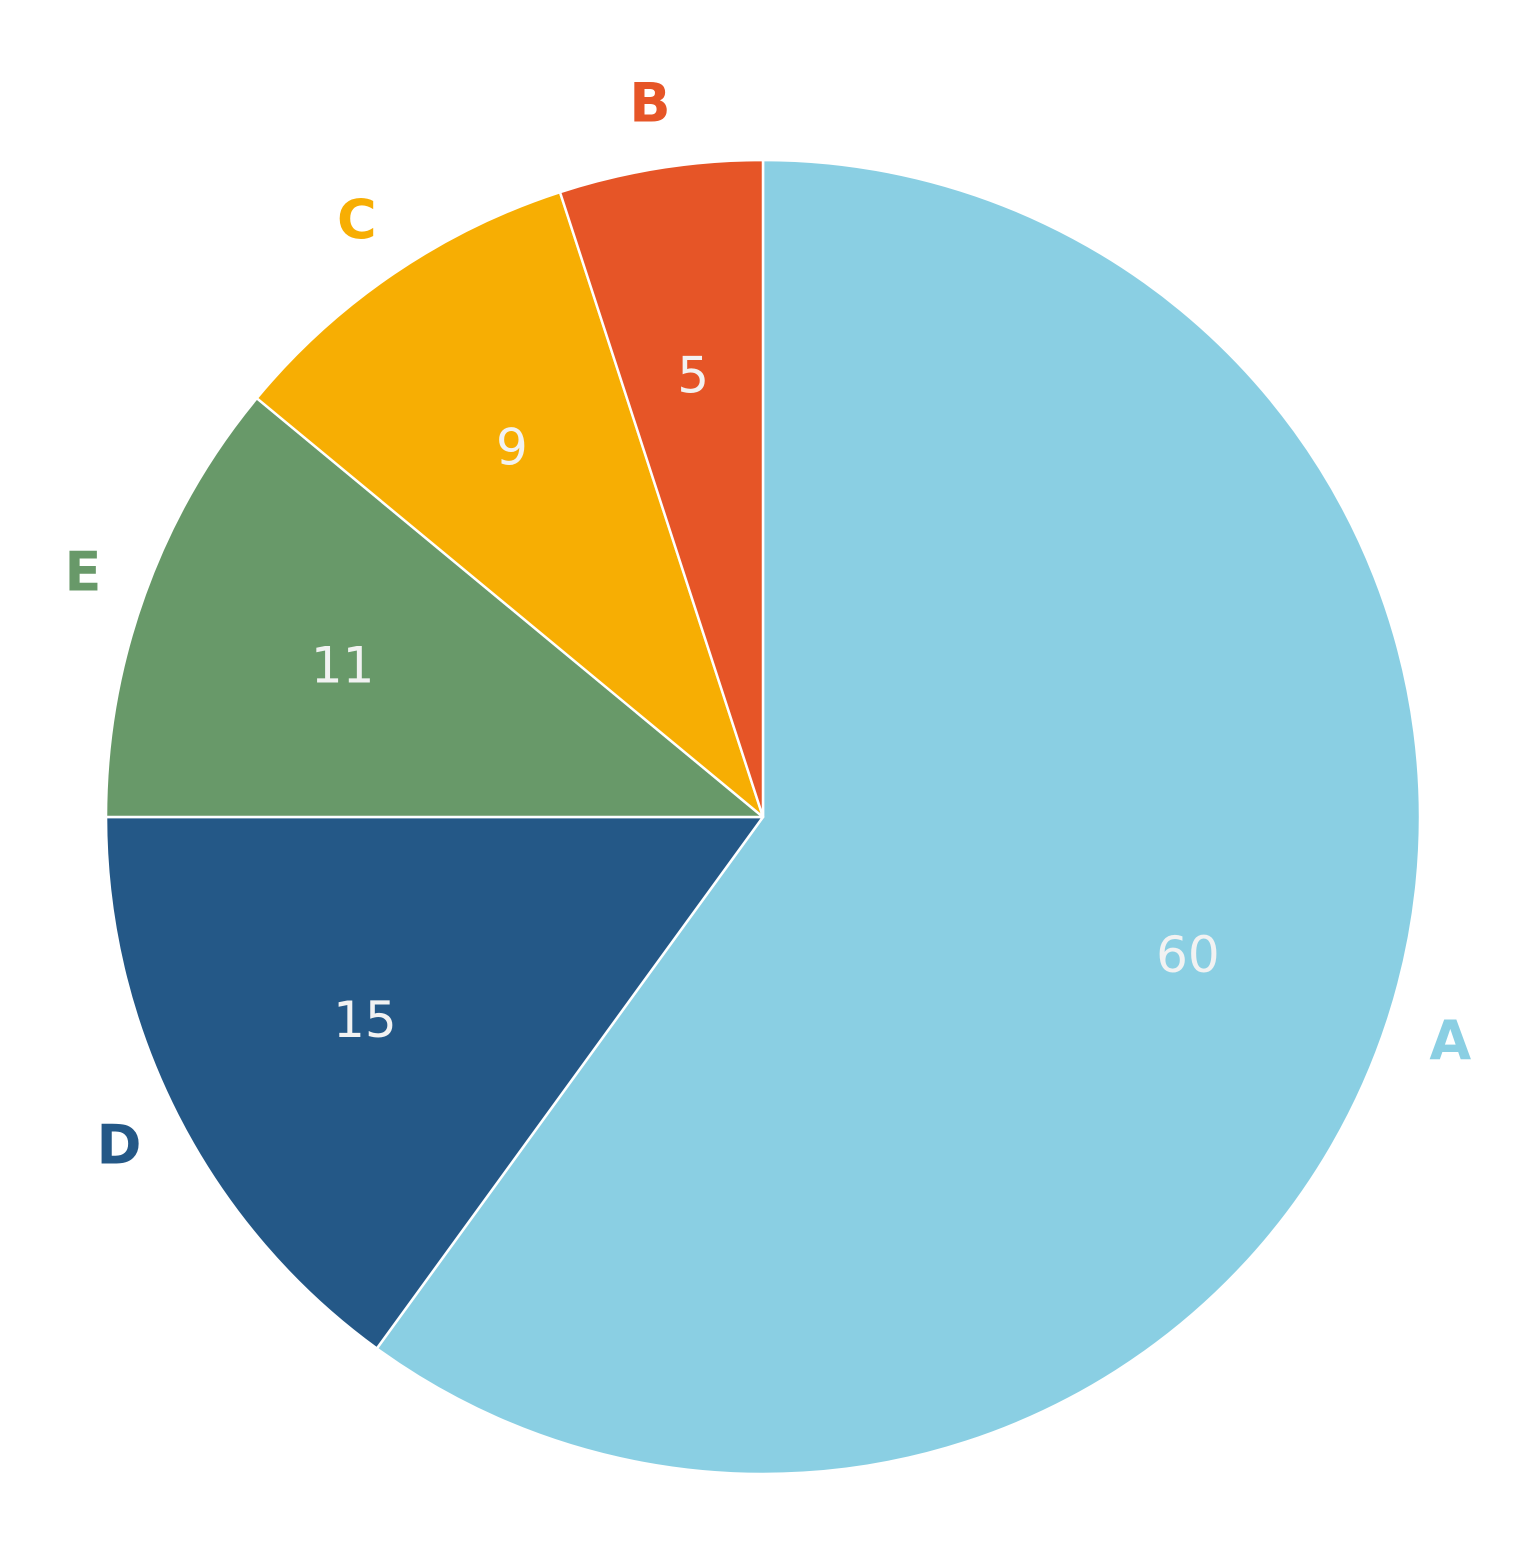 This screenshot has height=1541, width=1536. Describe the element at coordinates (343, 666) in the screenshot. I see `value-label-e: 11` at that location.